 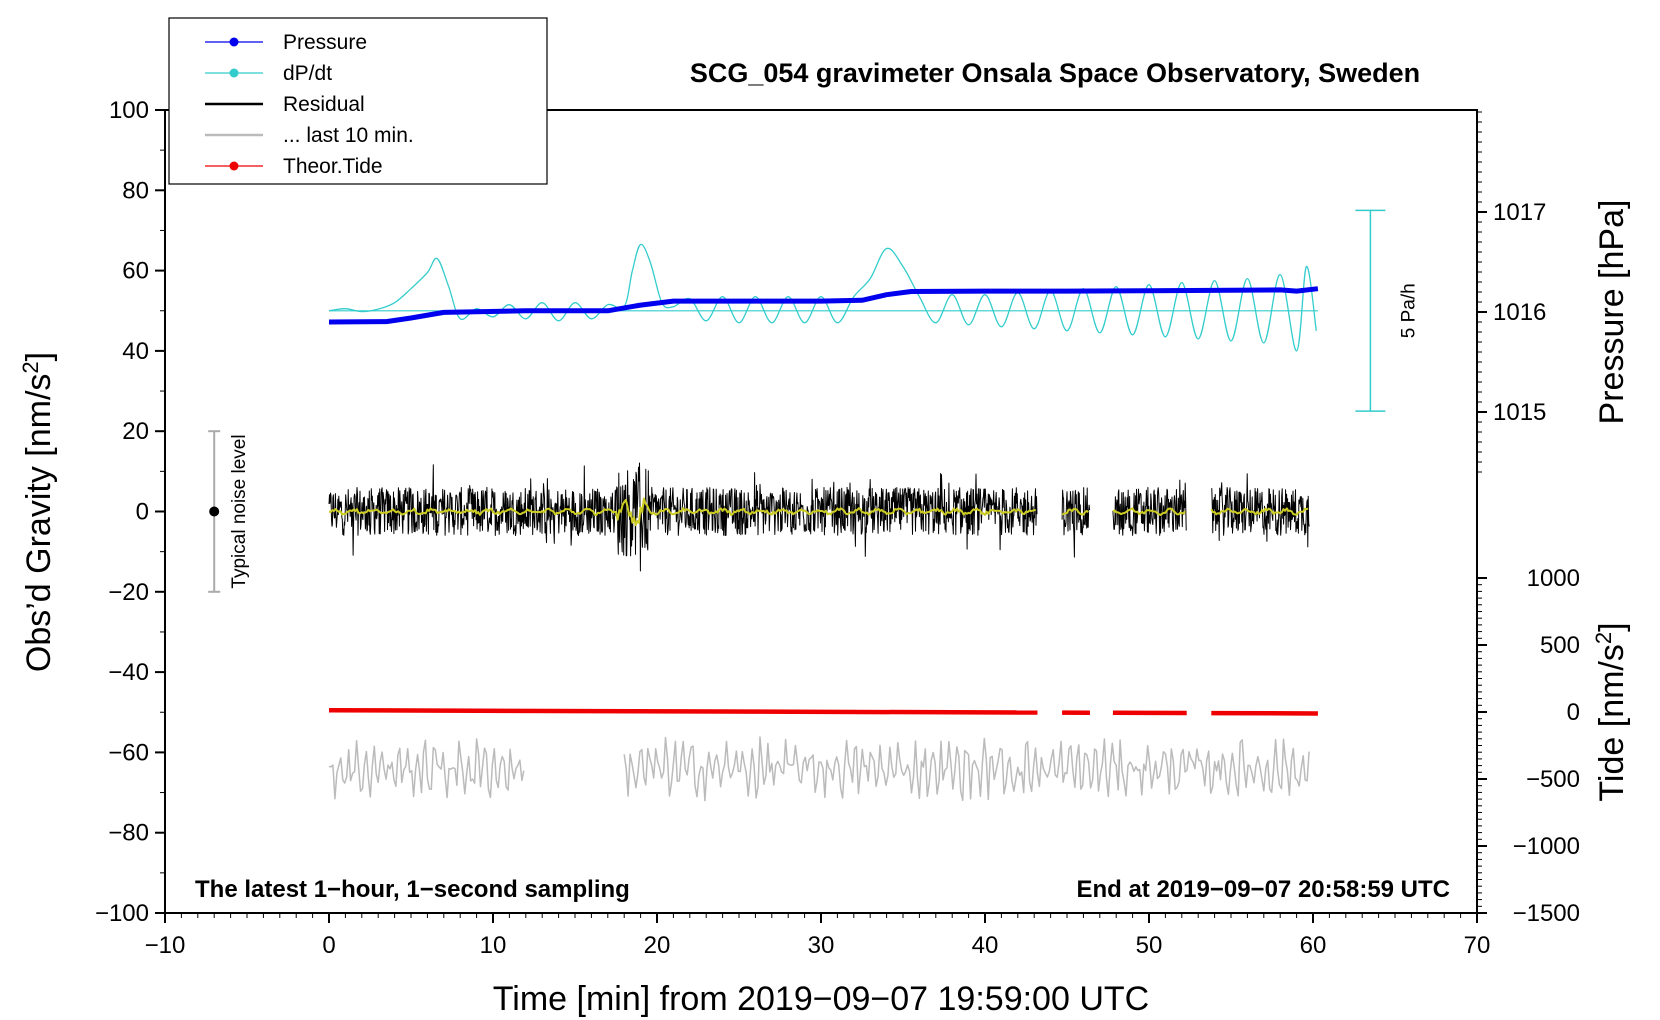 What do you see at coordinates (1408, 310) in the screenshot?
I see `rate-label: 5 Pa/h` at bounding box center [1408, 310].